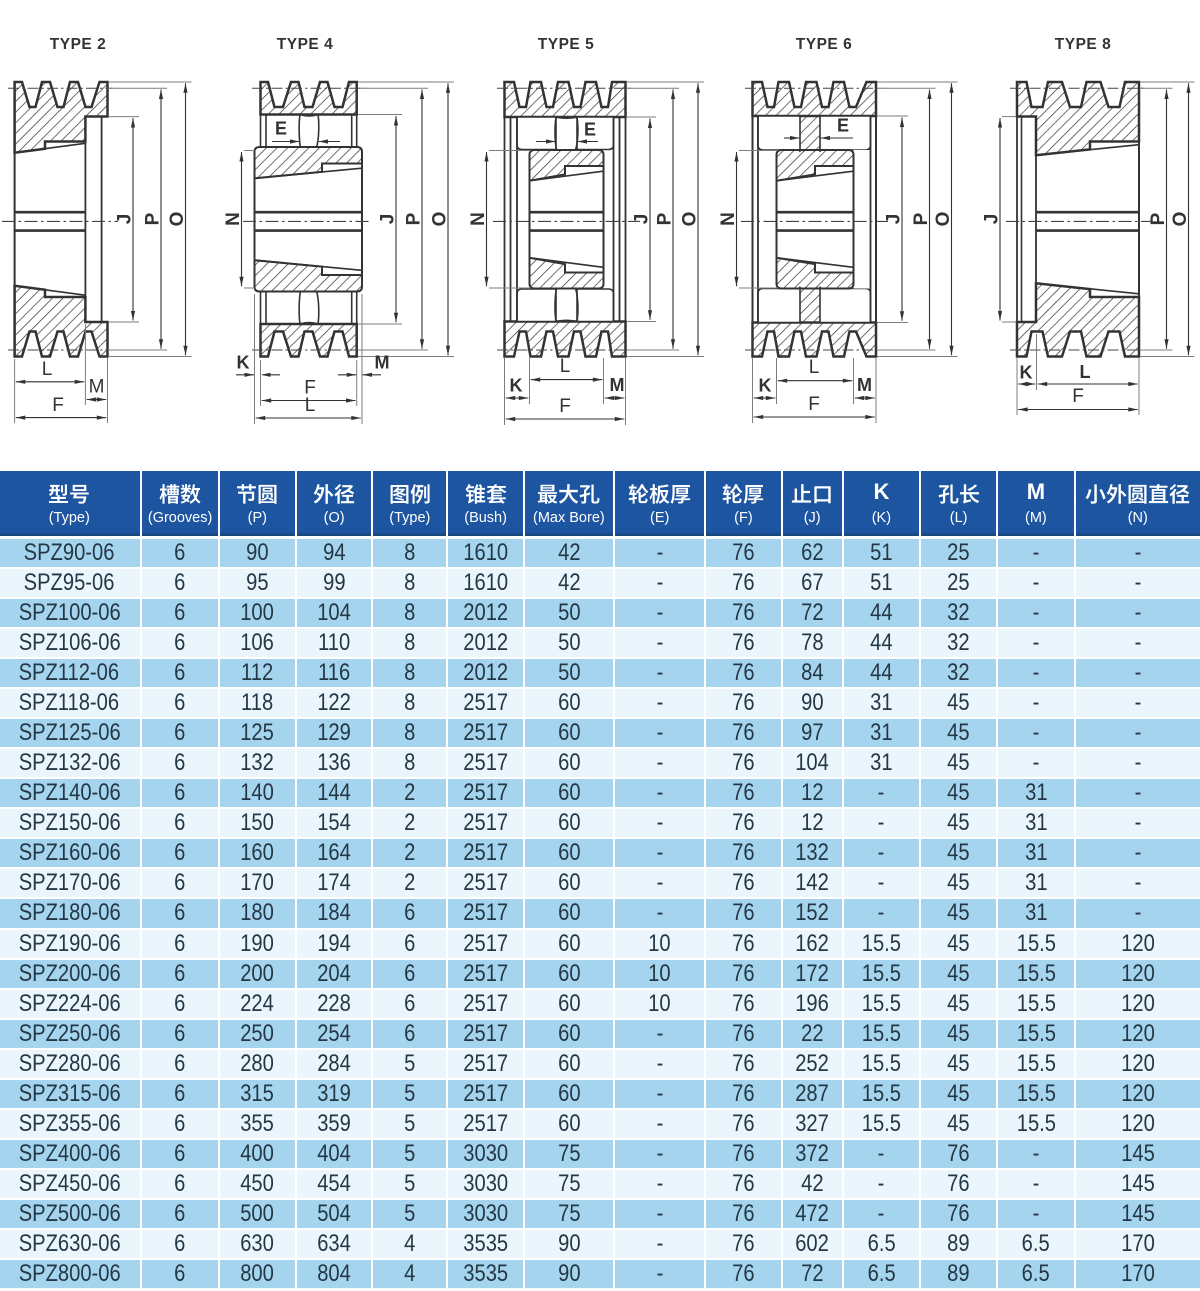  Describe the element at coordinates (824, 44) in the screenshot. I see `svg-text: TYPE 6` at that location.